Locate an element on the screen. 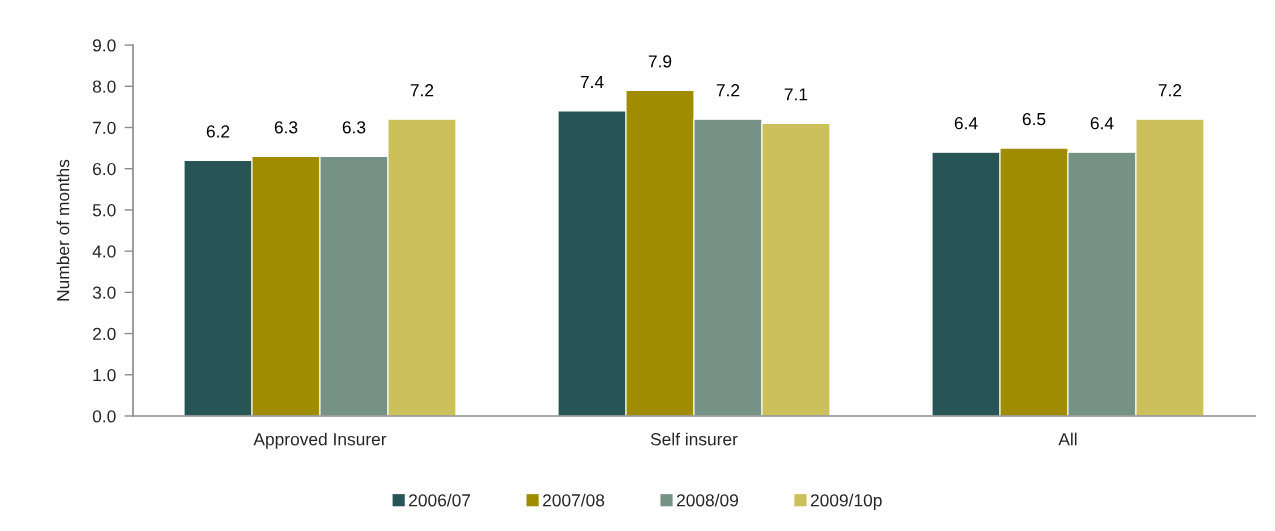 Image resolution: width=1275 pixels, height=531 pixels. x-tick-label: All is located at coordinates (1067, 439).